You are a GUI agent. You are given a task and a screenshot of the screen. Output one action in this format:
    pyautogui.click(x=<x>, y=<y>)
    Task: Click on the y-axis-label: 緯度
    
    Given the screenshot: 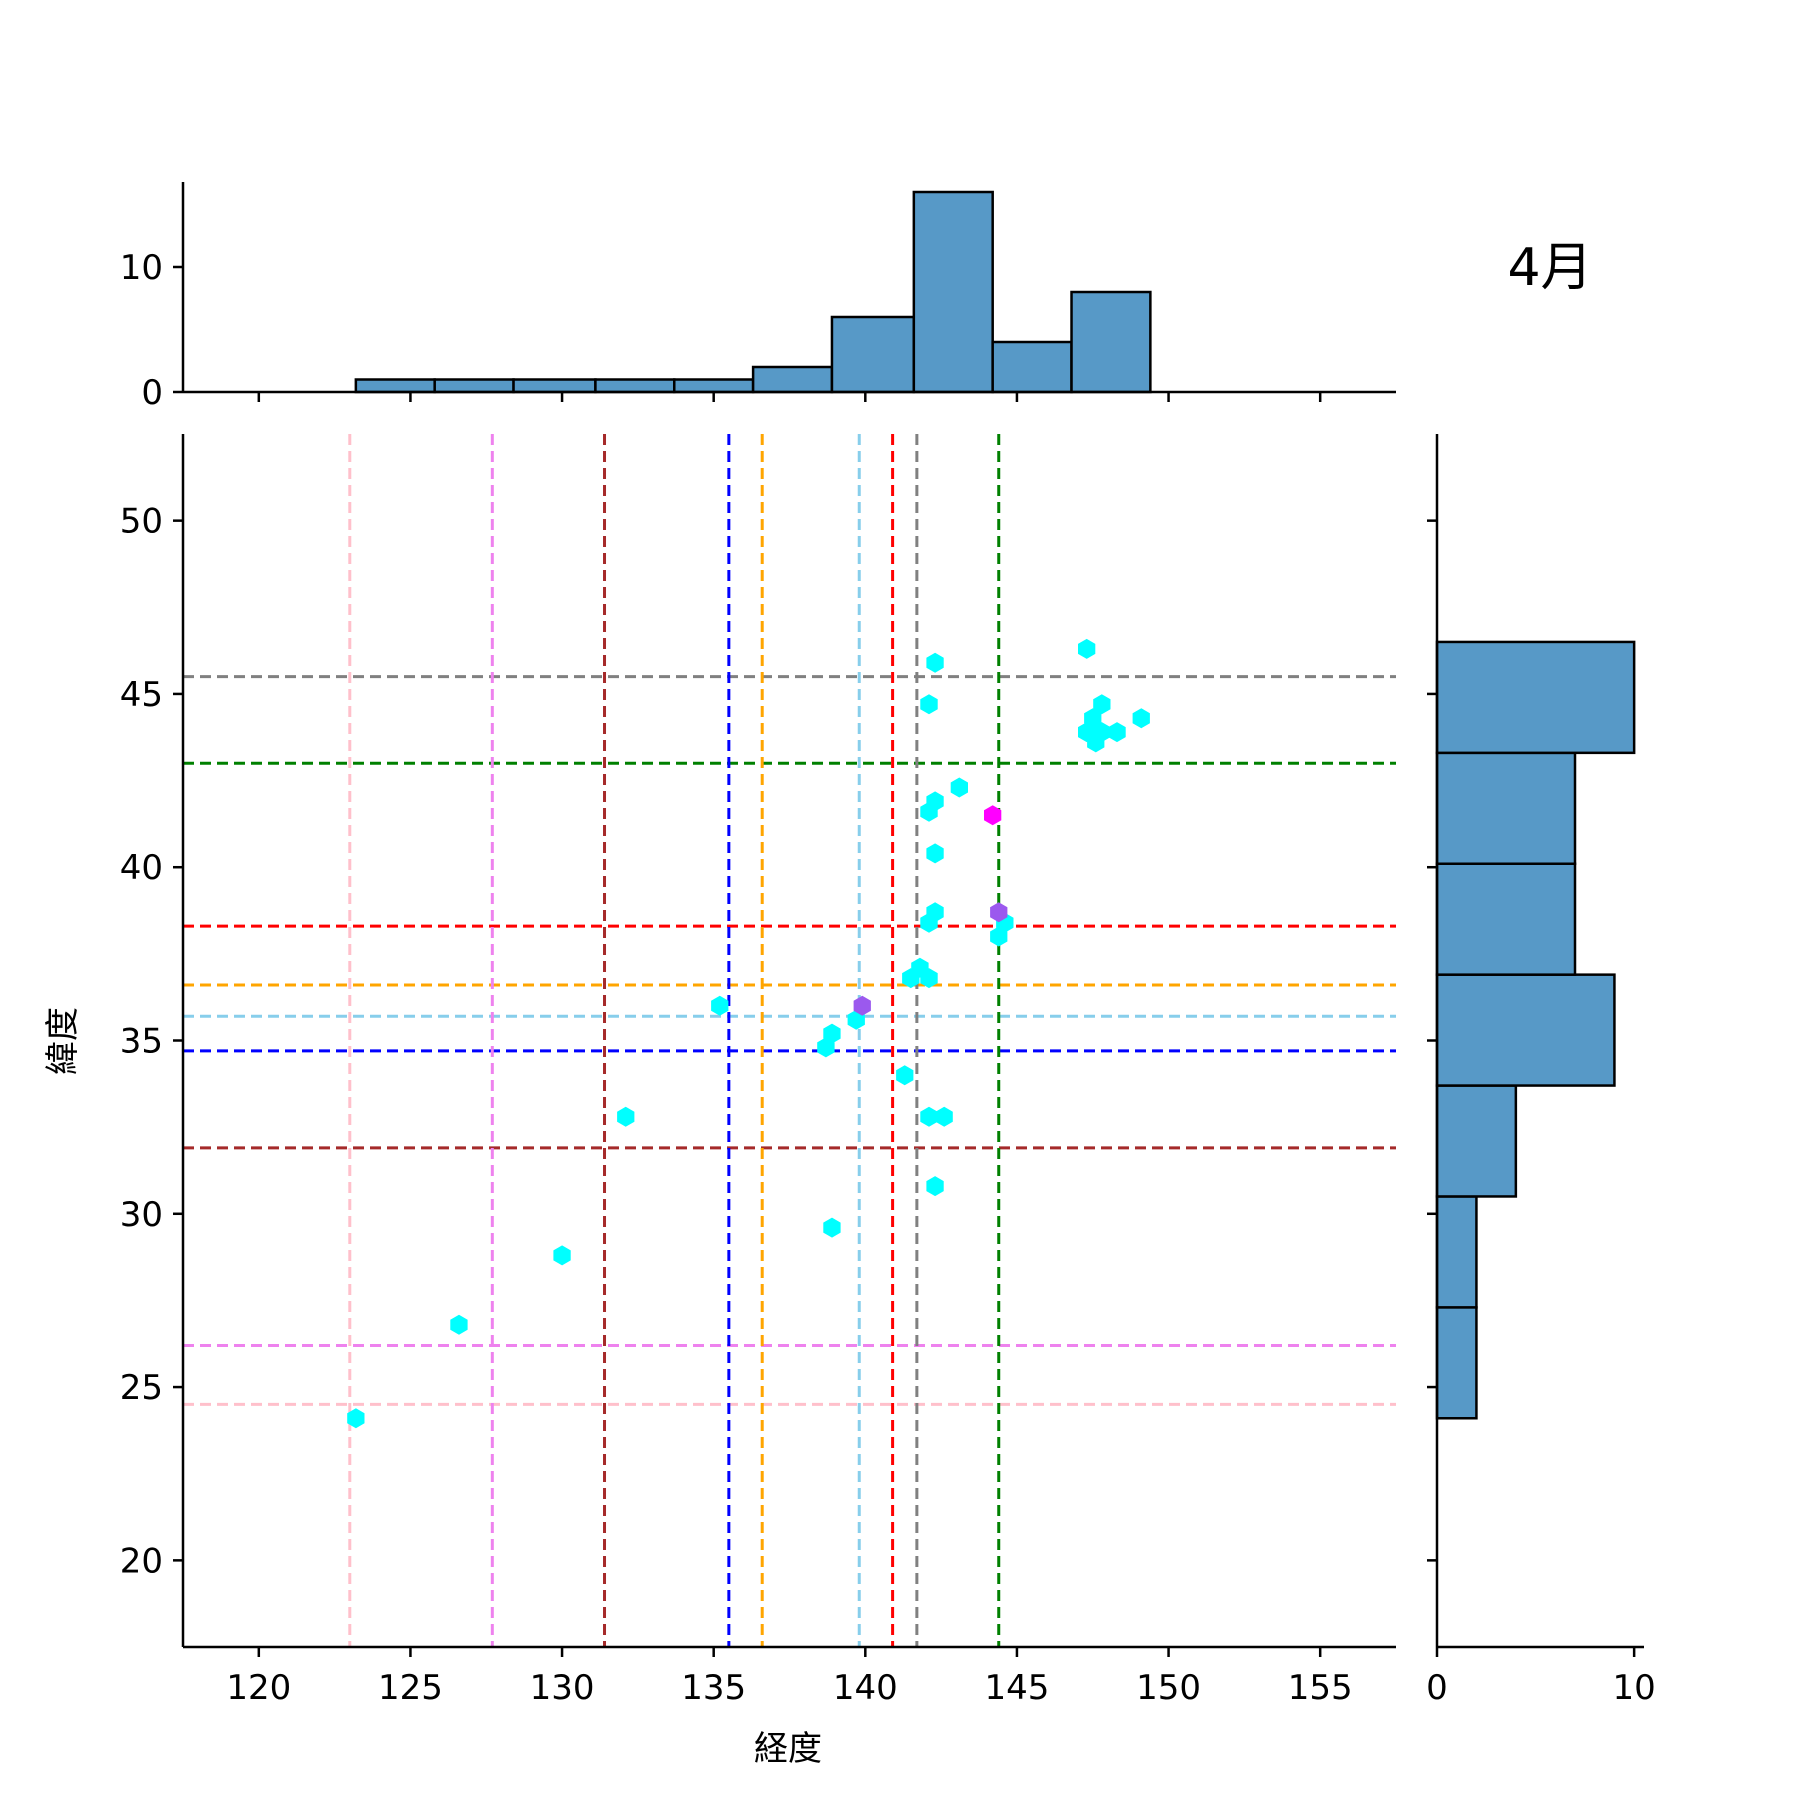 What is the action you would take?
    pyautogui.click(x=63, y=1041)
    